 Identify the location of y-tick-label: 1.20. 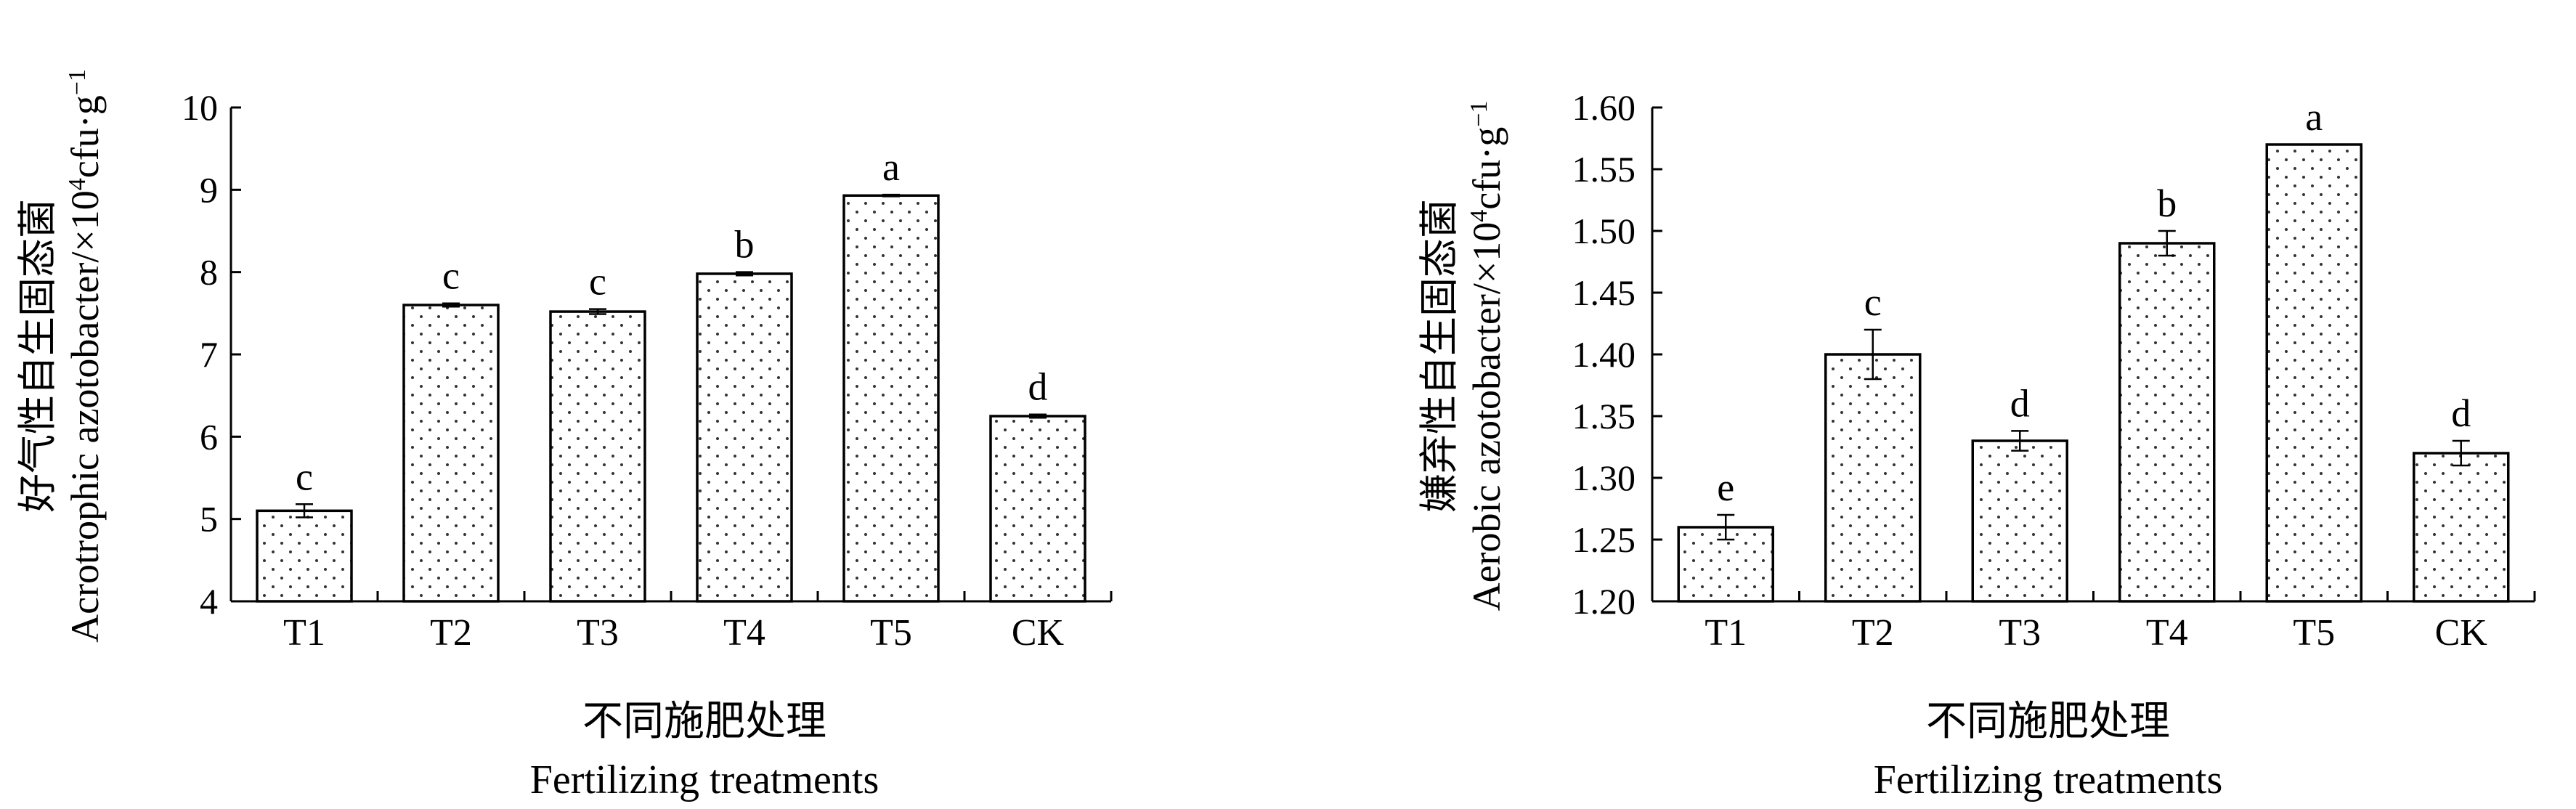
(1604, 601).